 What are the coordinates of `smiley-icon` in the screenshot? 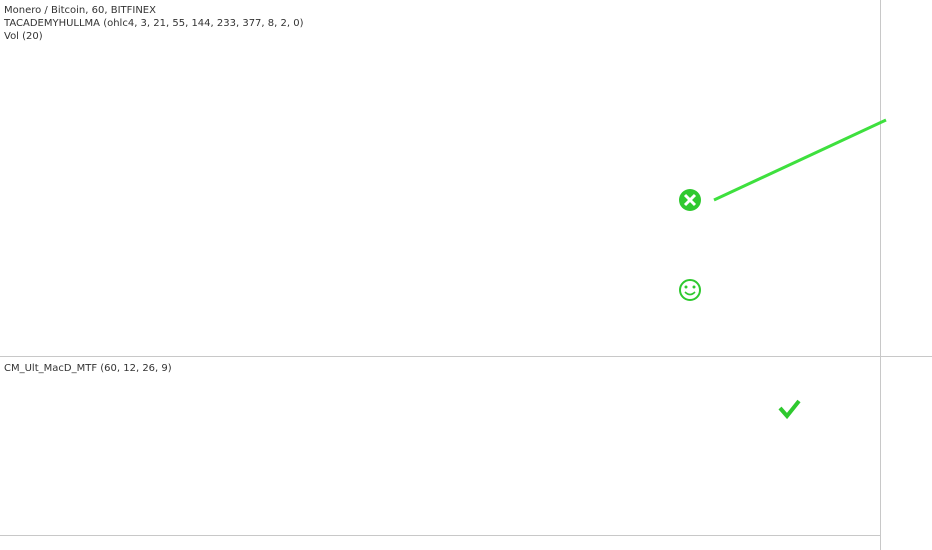 It's located at (690, 290).